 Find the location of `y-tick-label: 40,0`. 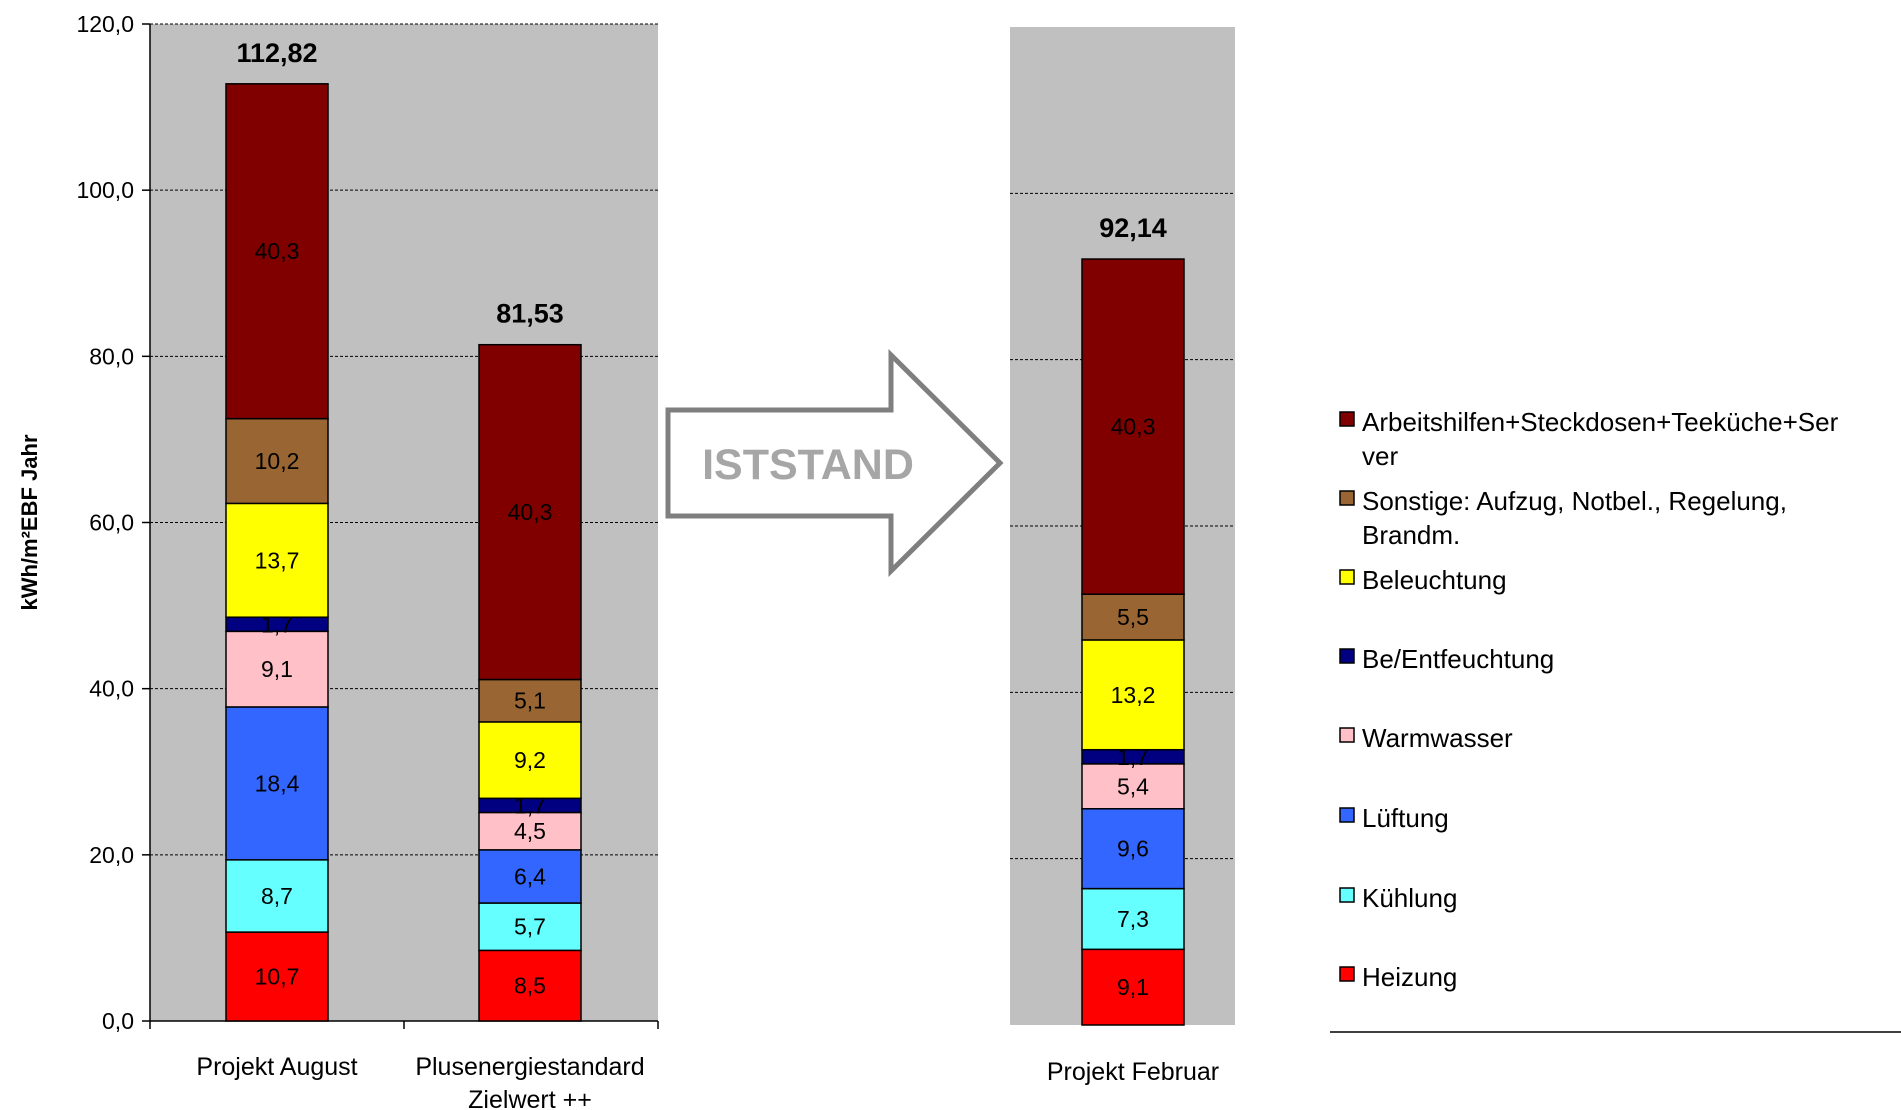

y-tick-label: 40,0 is located at coordinates (111, 689).